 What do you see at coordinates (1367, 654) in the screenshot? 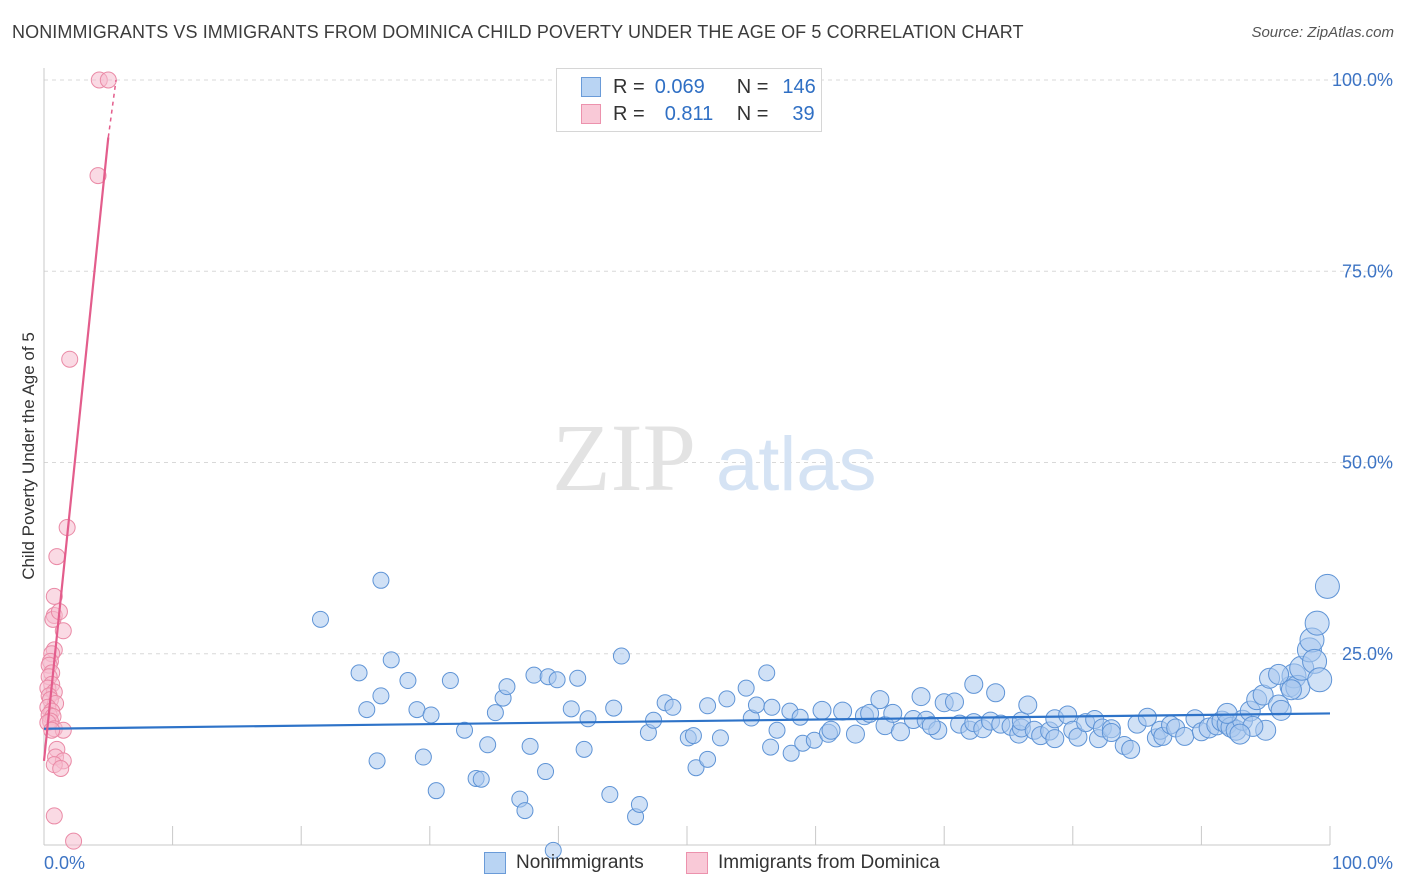
I see `y-tick-label: 25.0%` at bounding box center [1367, 654].